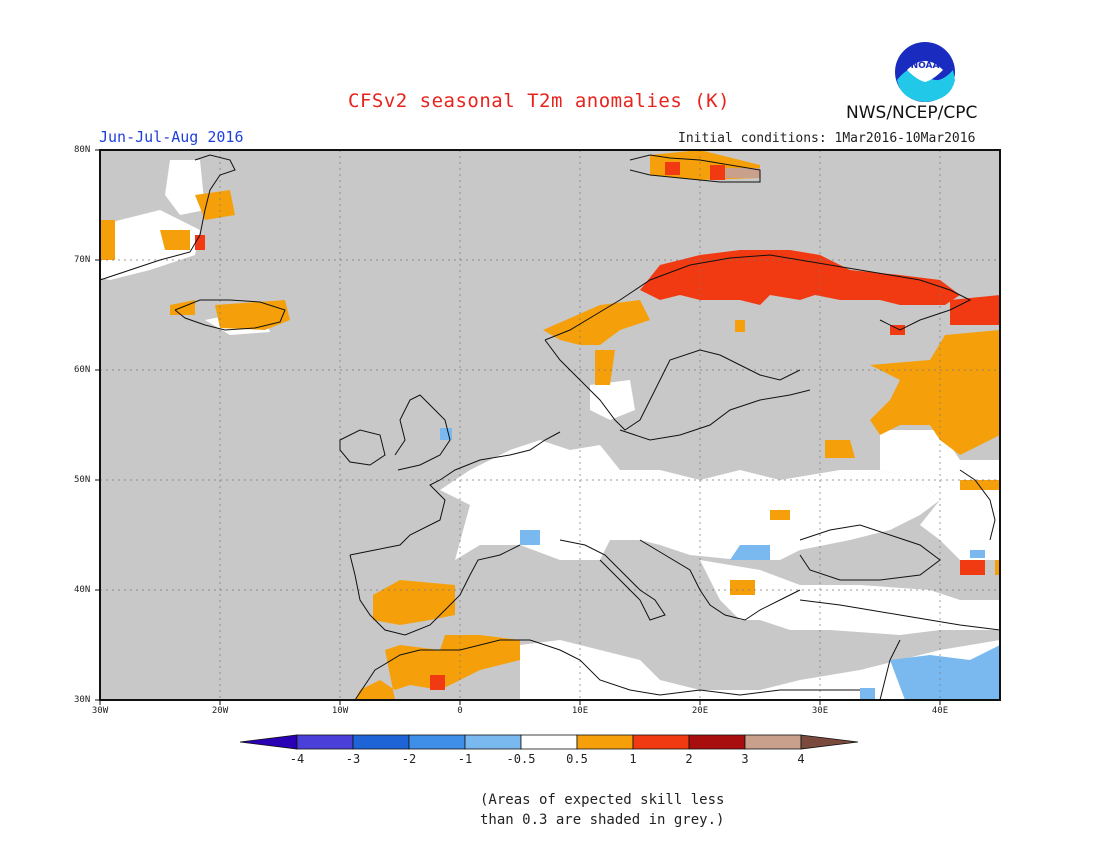 The width and height of the screenshot is (1100, 850). What do you see at coordinates (801, 759) in the screenshot?
I see `colorbar-tick: 4` at bounding box center [801, 759].